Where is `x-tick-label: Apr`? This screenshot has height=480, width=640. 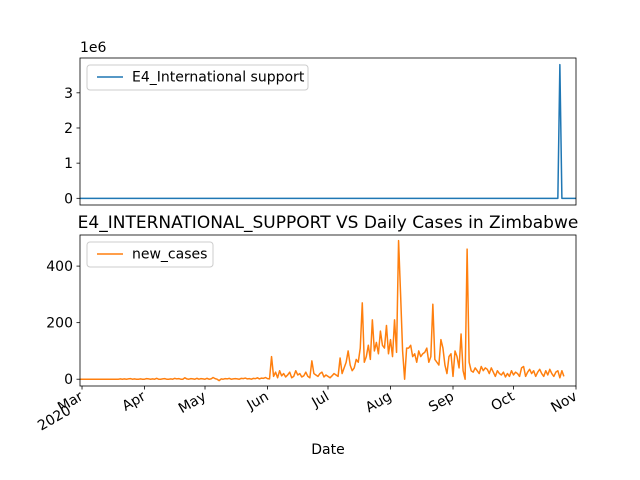 x-tick-label: Apr is located at coordinates (134, 401).